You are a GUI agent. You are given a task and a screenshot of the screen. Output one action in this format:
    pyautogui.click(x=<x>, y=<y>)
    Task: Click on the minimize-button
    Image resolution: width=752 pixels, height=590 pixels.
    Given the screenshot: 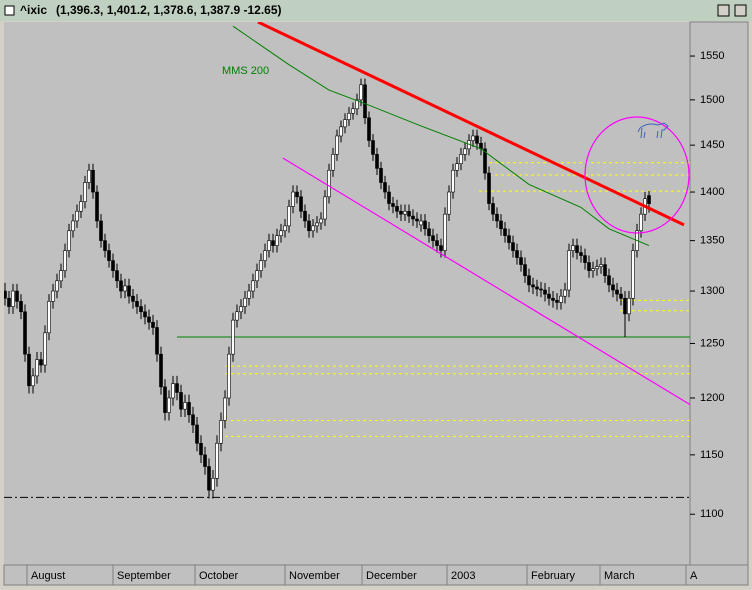 What is the action you would take?
    pyautogui.click(x=723, y=10)
    